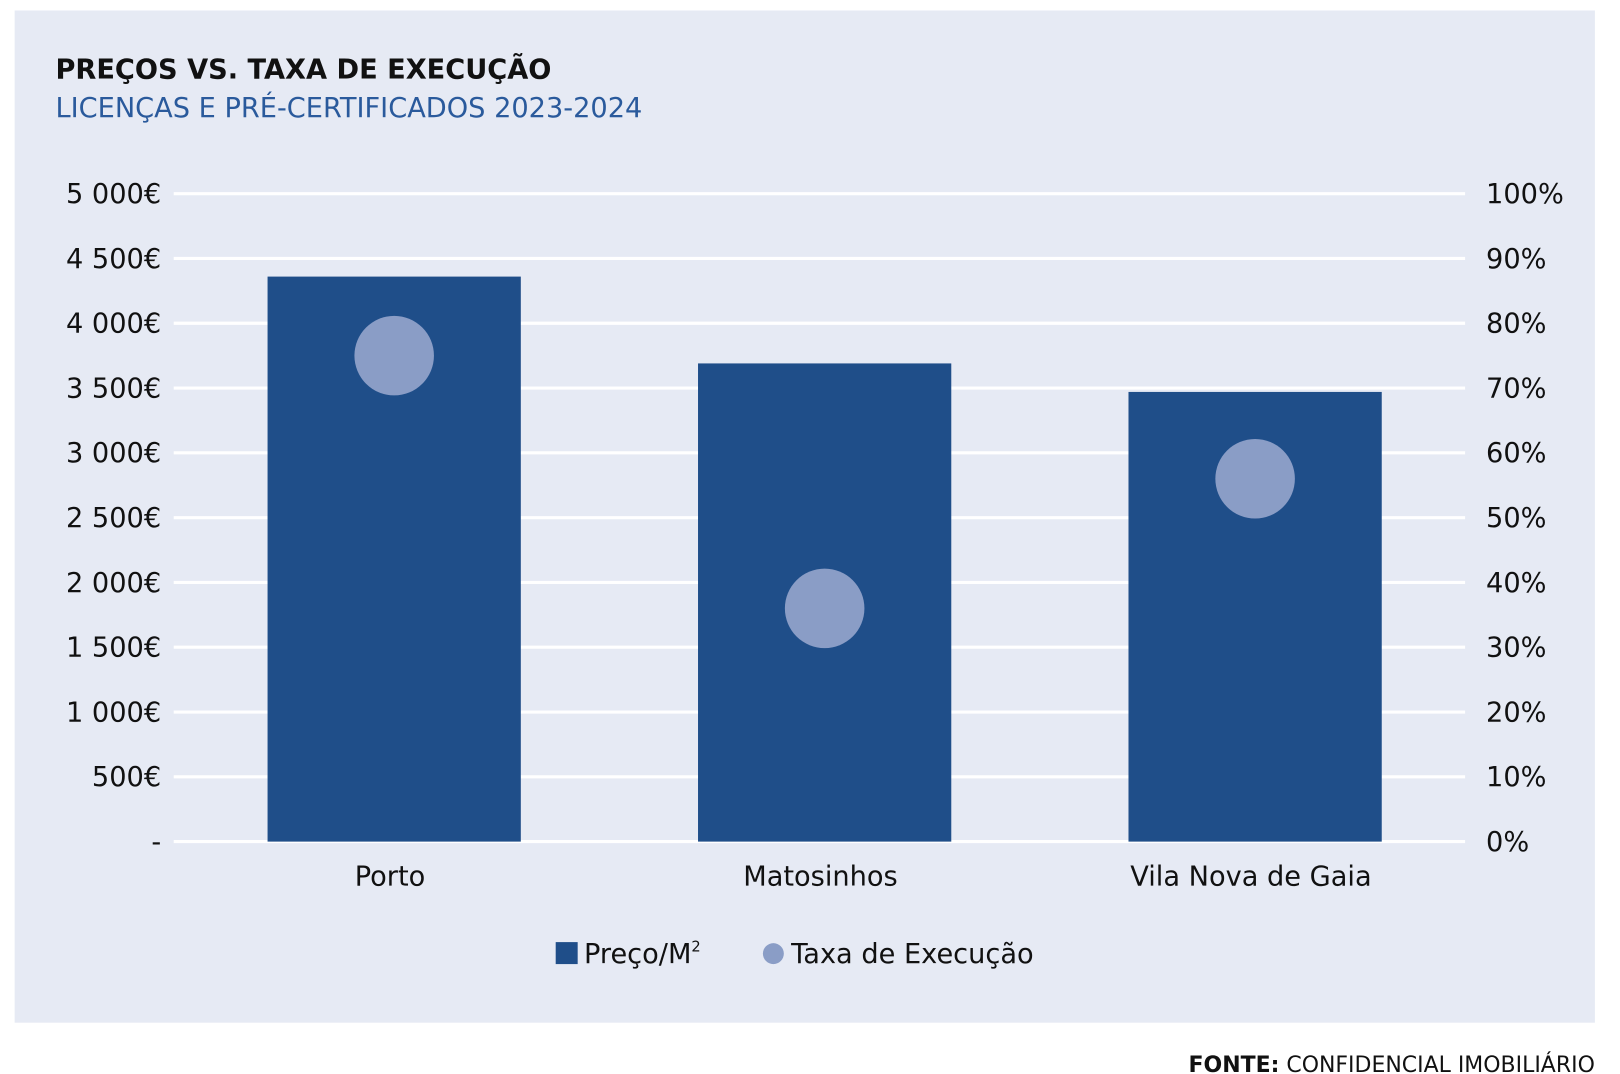  What do you see at coordinates (911, 954) in the screenshot?
I see `legend-label-rate: Taxa de Execução` at bounding box center [911, 954].